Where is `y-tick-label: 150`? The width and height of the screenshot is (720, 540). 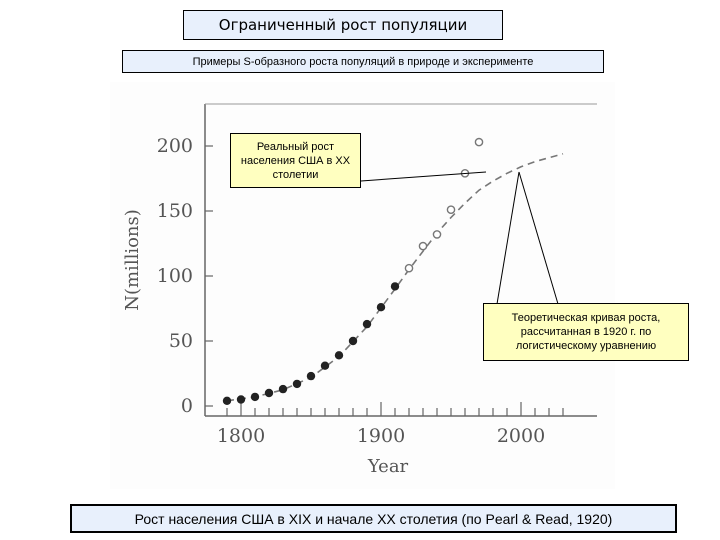
y-tick-label: 150 is located at coordinates (175, 211).